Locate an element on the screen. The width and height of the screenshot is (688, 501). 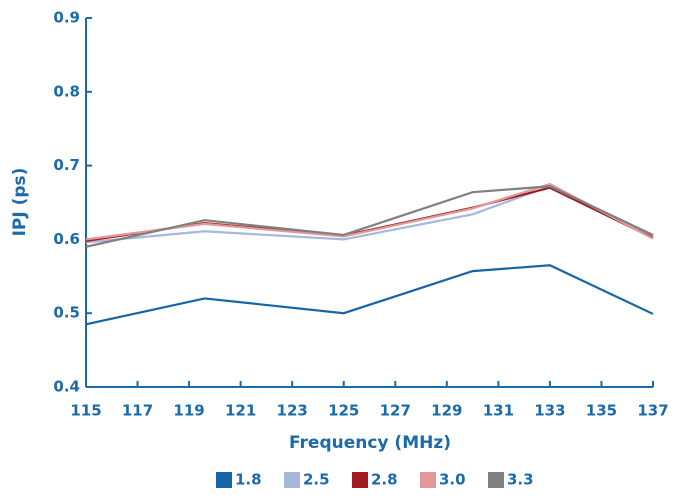
x-tick-label: 131 is located at coordinates (498, 411).